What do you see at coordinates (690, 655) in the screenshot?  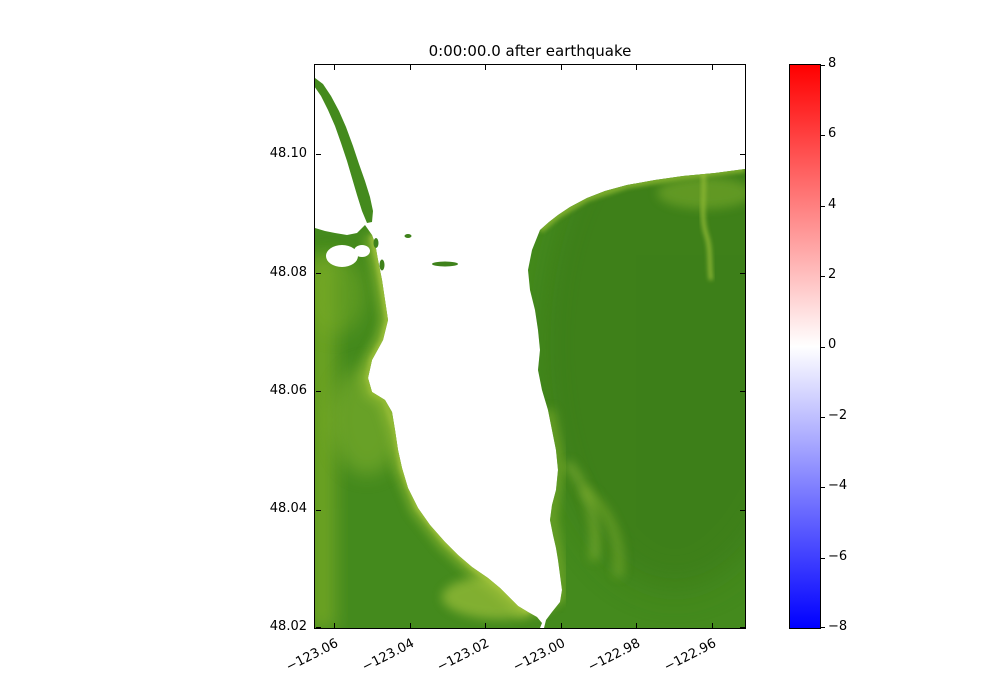 I see `x-tick-label: −122.96` at bounding box center [690, 655].